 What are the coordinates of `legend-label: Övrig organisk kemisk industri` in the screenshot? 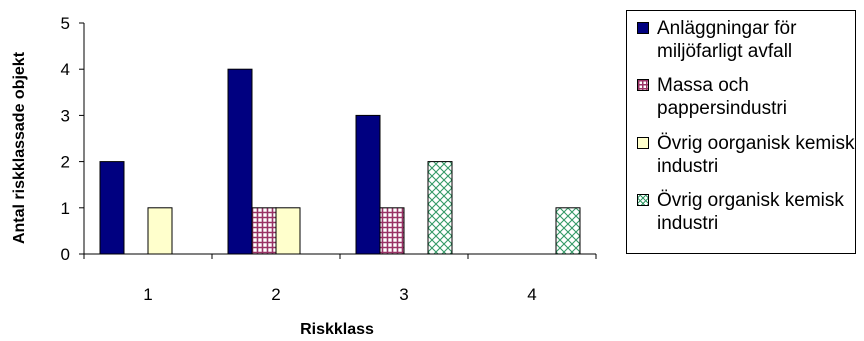 It's located at (750, 212).